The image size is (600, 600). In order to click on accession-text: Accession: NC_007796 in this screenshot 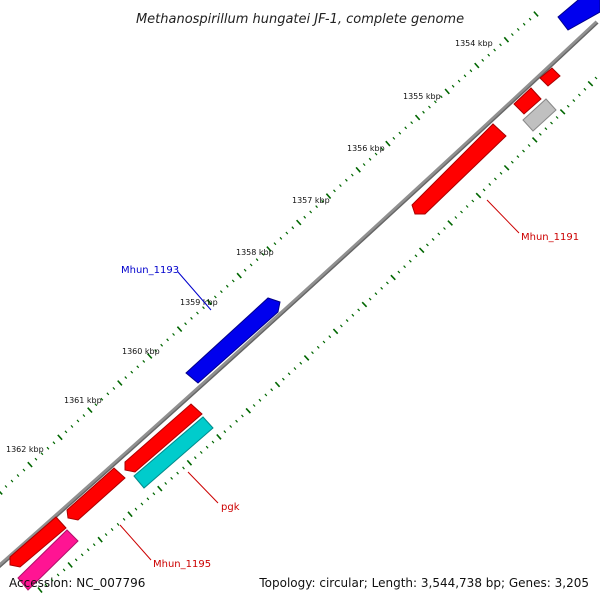, I will do `click(77, 583)`.